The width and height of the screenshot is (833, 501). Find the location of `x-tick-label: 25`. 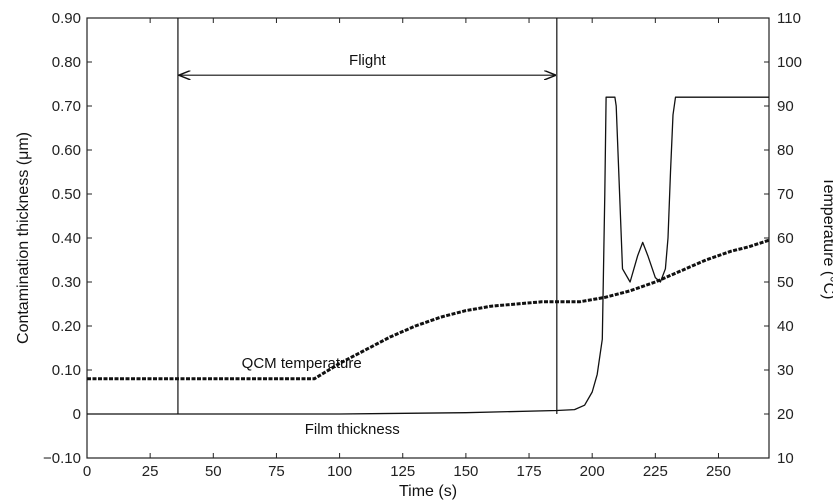

x-tick-label: 25 is located at coordinates (150, 471).